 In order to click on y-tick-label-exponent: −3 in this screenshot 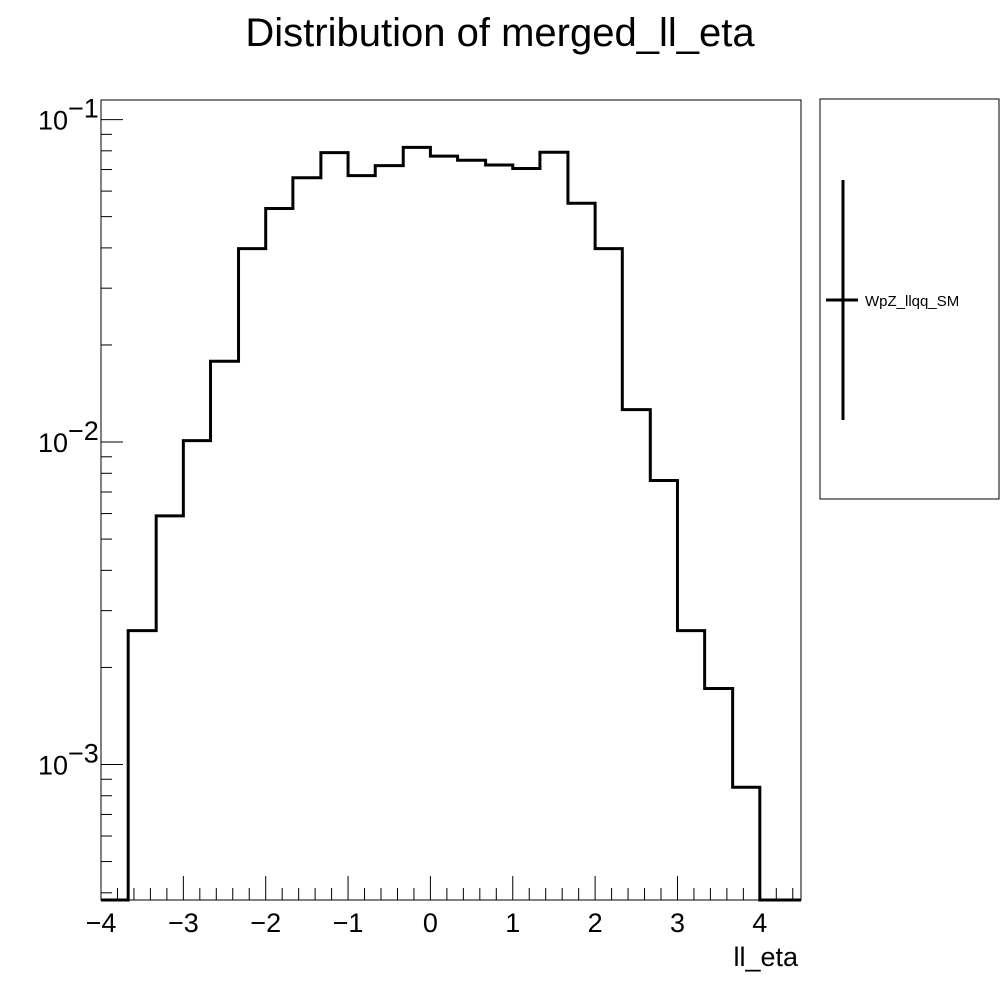, I will do `click(83, 753)`.